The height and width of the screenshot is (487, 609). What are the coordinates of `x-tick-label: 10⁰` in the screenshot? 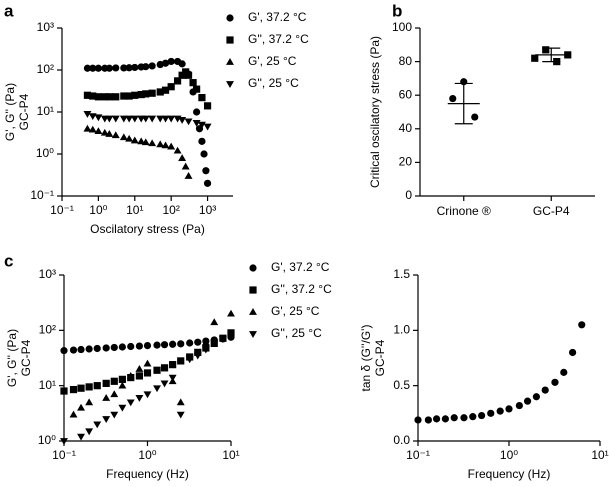 It's located at (509, 455).